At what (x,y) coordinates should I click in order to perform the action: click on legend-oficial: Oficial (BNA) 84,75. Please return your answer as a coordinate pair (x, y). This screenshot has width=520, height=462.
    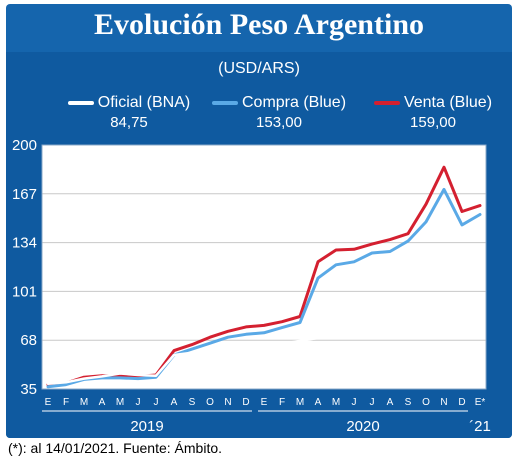
    Looking at the image, I should click on (129, 112).